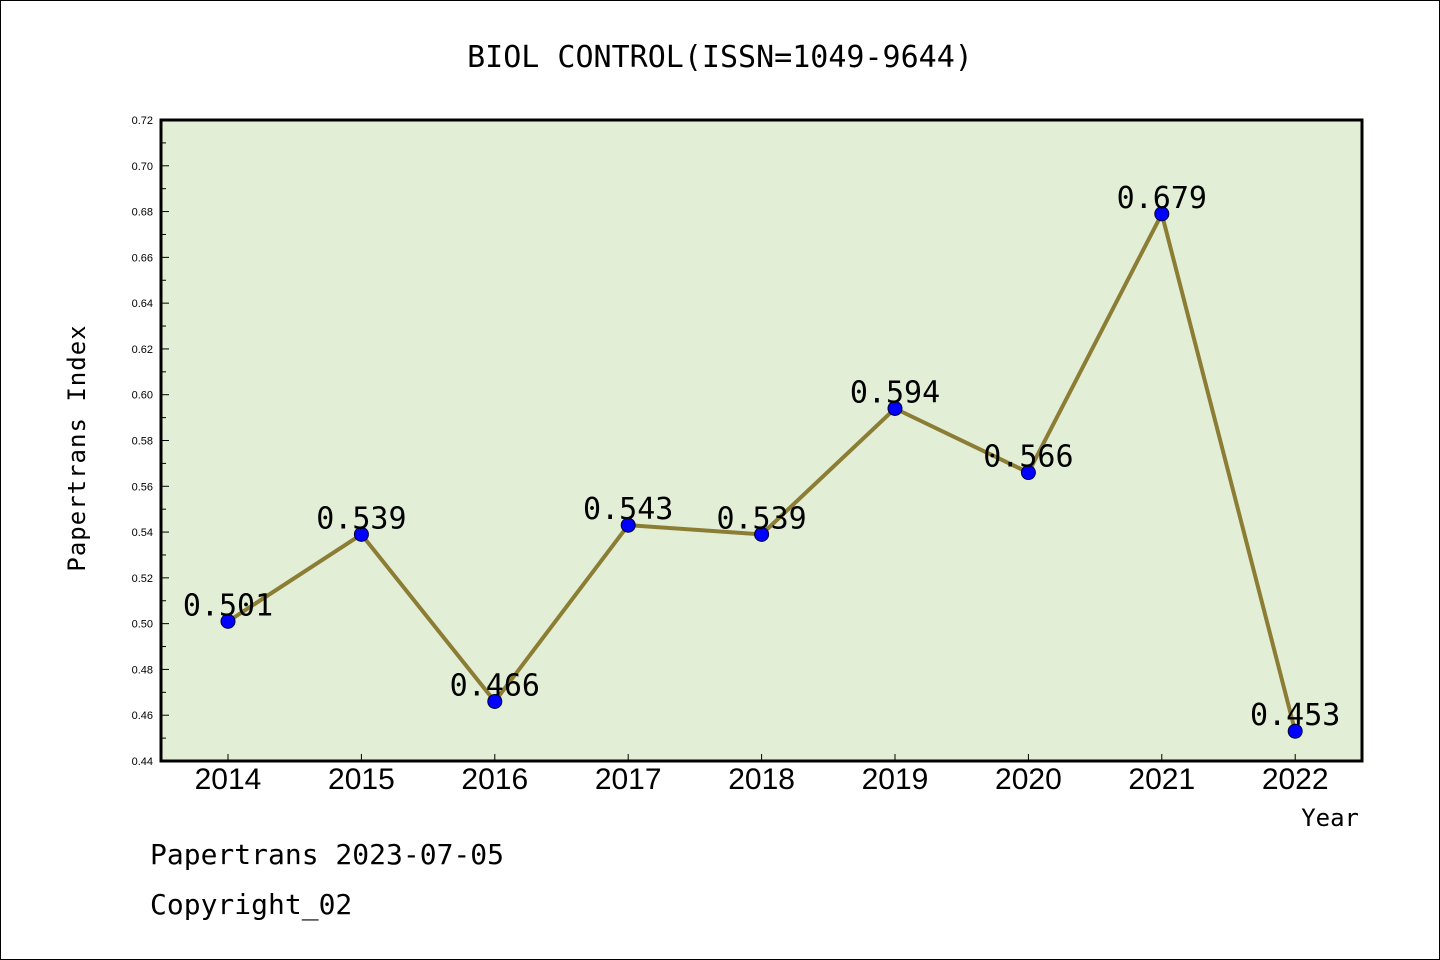 The height and width of the screenshot is (960, 1440). I want to click on y-tick-label: 0.54, so click(142, 533).